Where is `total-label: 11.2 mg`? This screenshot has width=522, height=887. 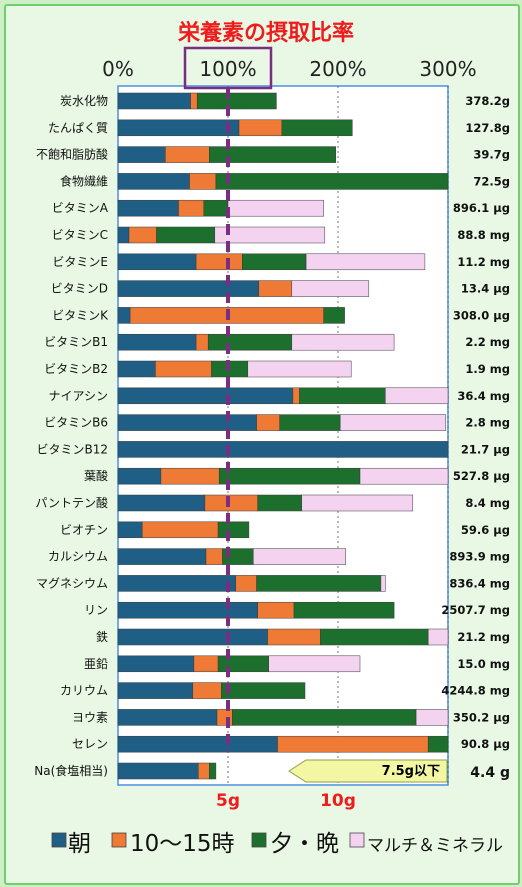 total-label: 11.2 mg is located at coordinates (483, 262).